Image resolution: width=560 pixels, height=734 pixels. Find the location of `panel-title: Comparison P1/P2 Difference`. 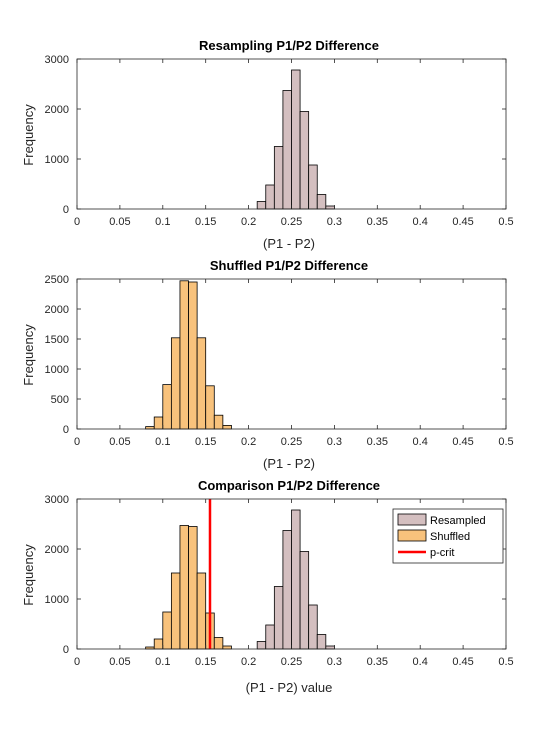

panel-title: Comparison P1/P2 Difference is located at coordinates (289, 485).